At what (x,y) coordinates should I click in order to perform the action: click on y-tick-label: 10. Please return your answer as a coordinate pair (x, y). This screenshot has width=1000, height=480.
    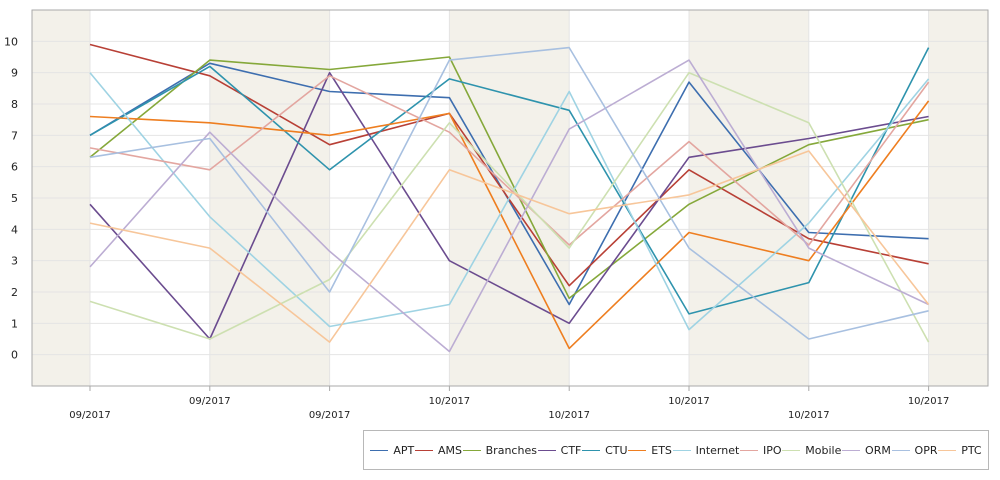
    Looking at the image, I should click on (11, 41).